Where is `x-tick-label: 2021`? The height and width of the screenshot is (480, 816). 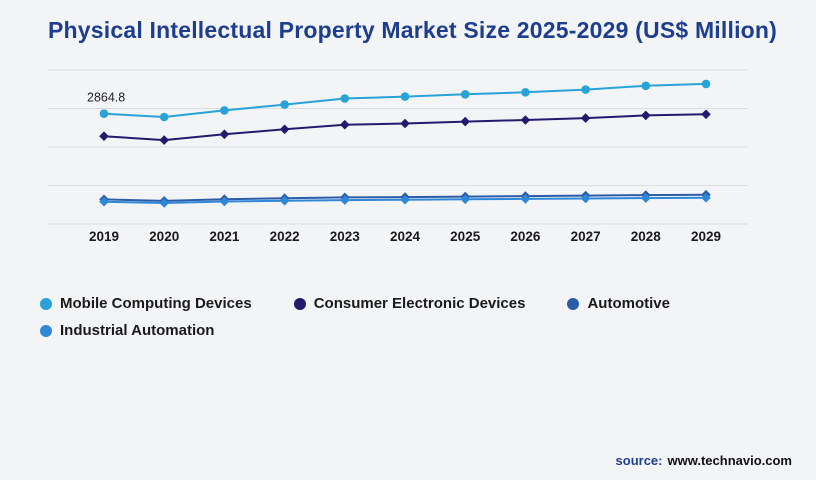
x-tick-label: 2021 is located at coordinates (224, 236).